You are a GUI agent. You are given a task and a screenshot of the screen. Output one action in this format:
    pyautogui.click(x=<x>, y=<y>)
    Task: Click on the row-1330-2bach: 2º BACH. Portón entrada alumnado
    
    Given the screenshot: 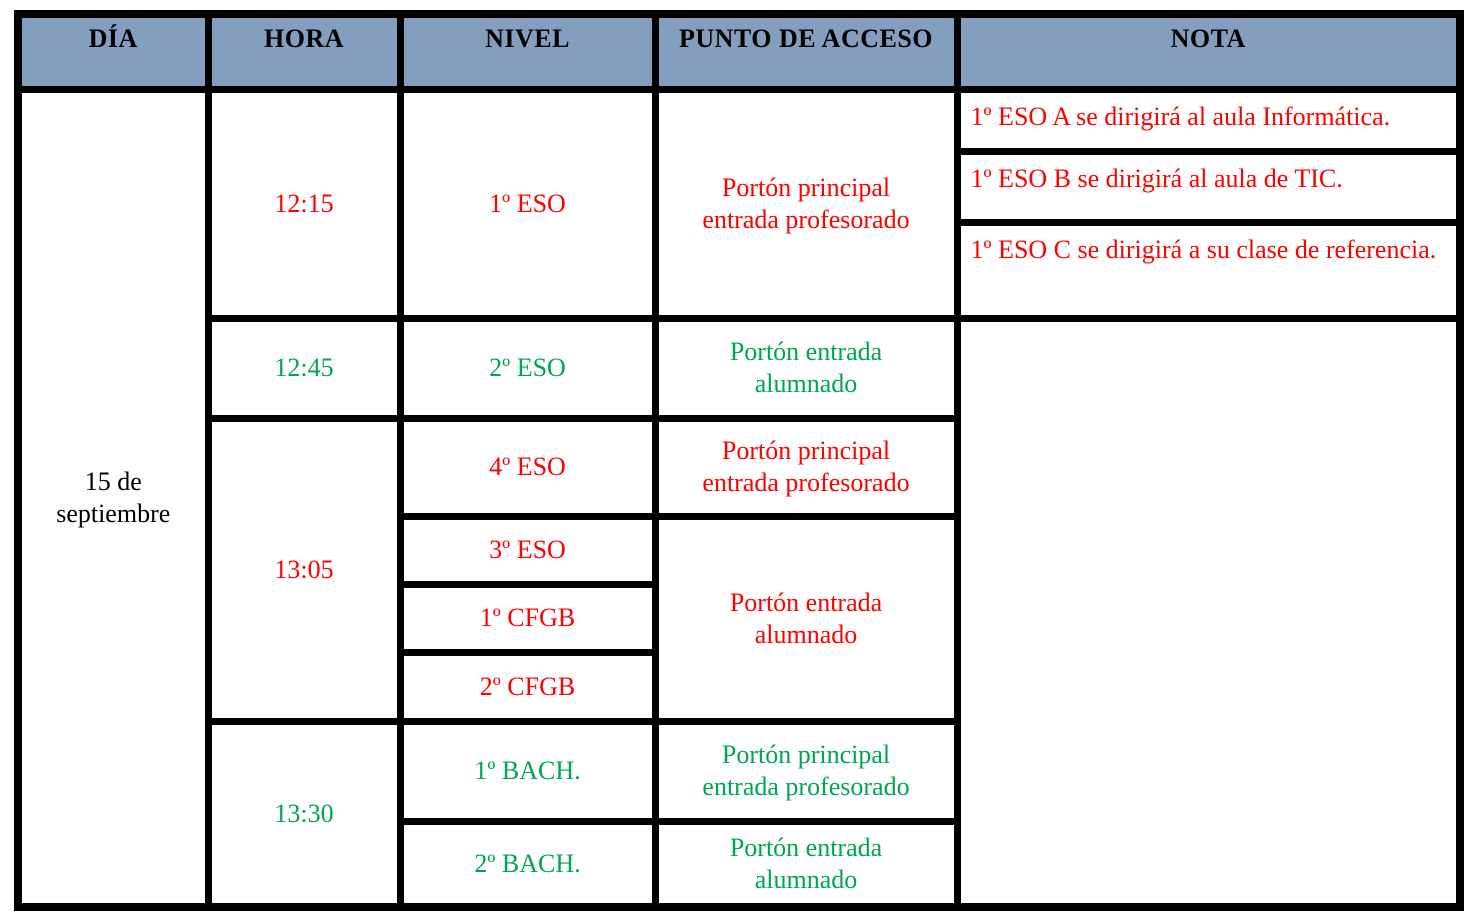 What is the action you would take?
    pyautogui.click(x=739, y=864)
    